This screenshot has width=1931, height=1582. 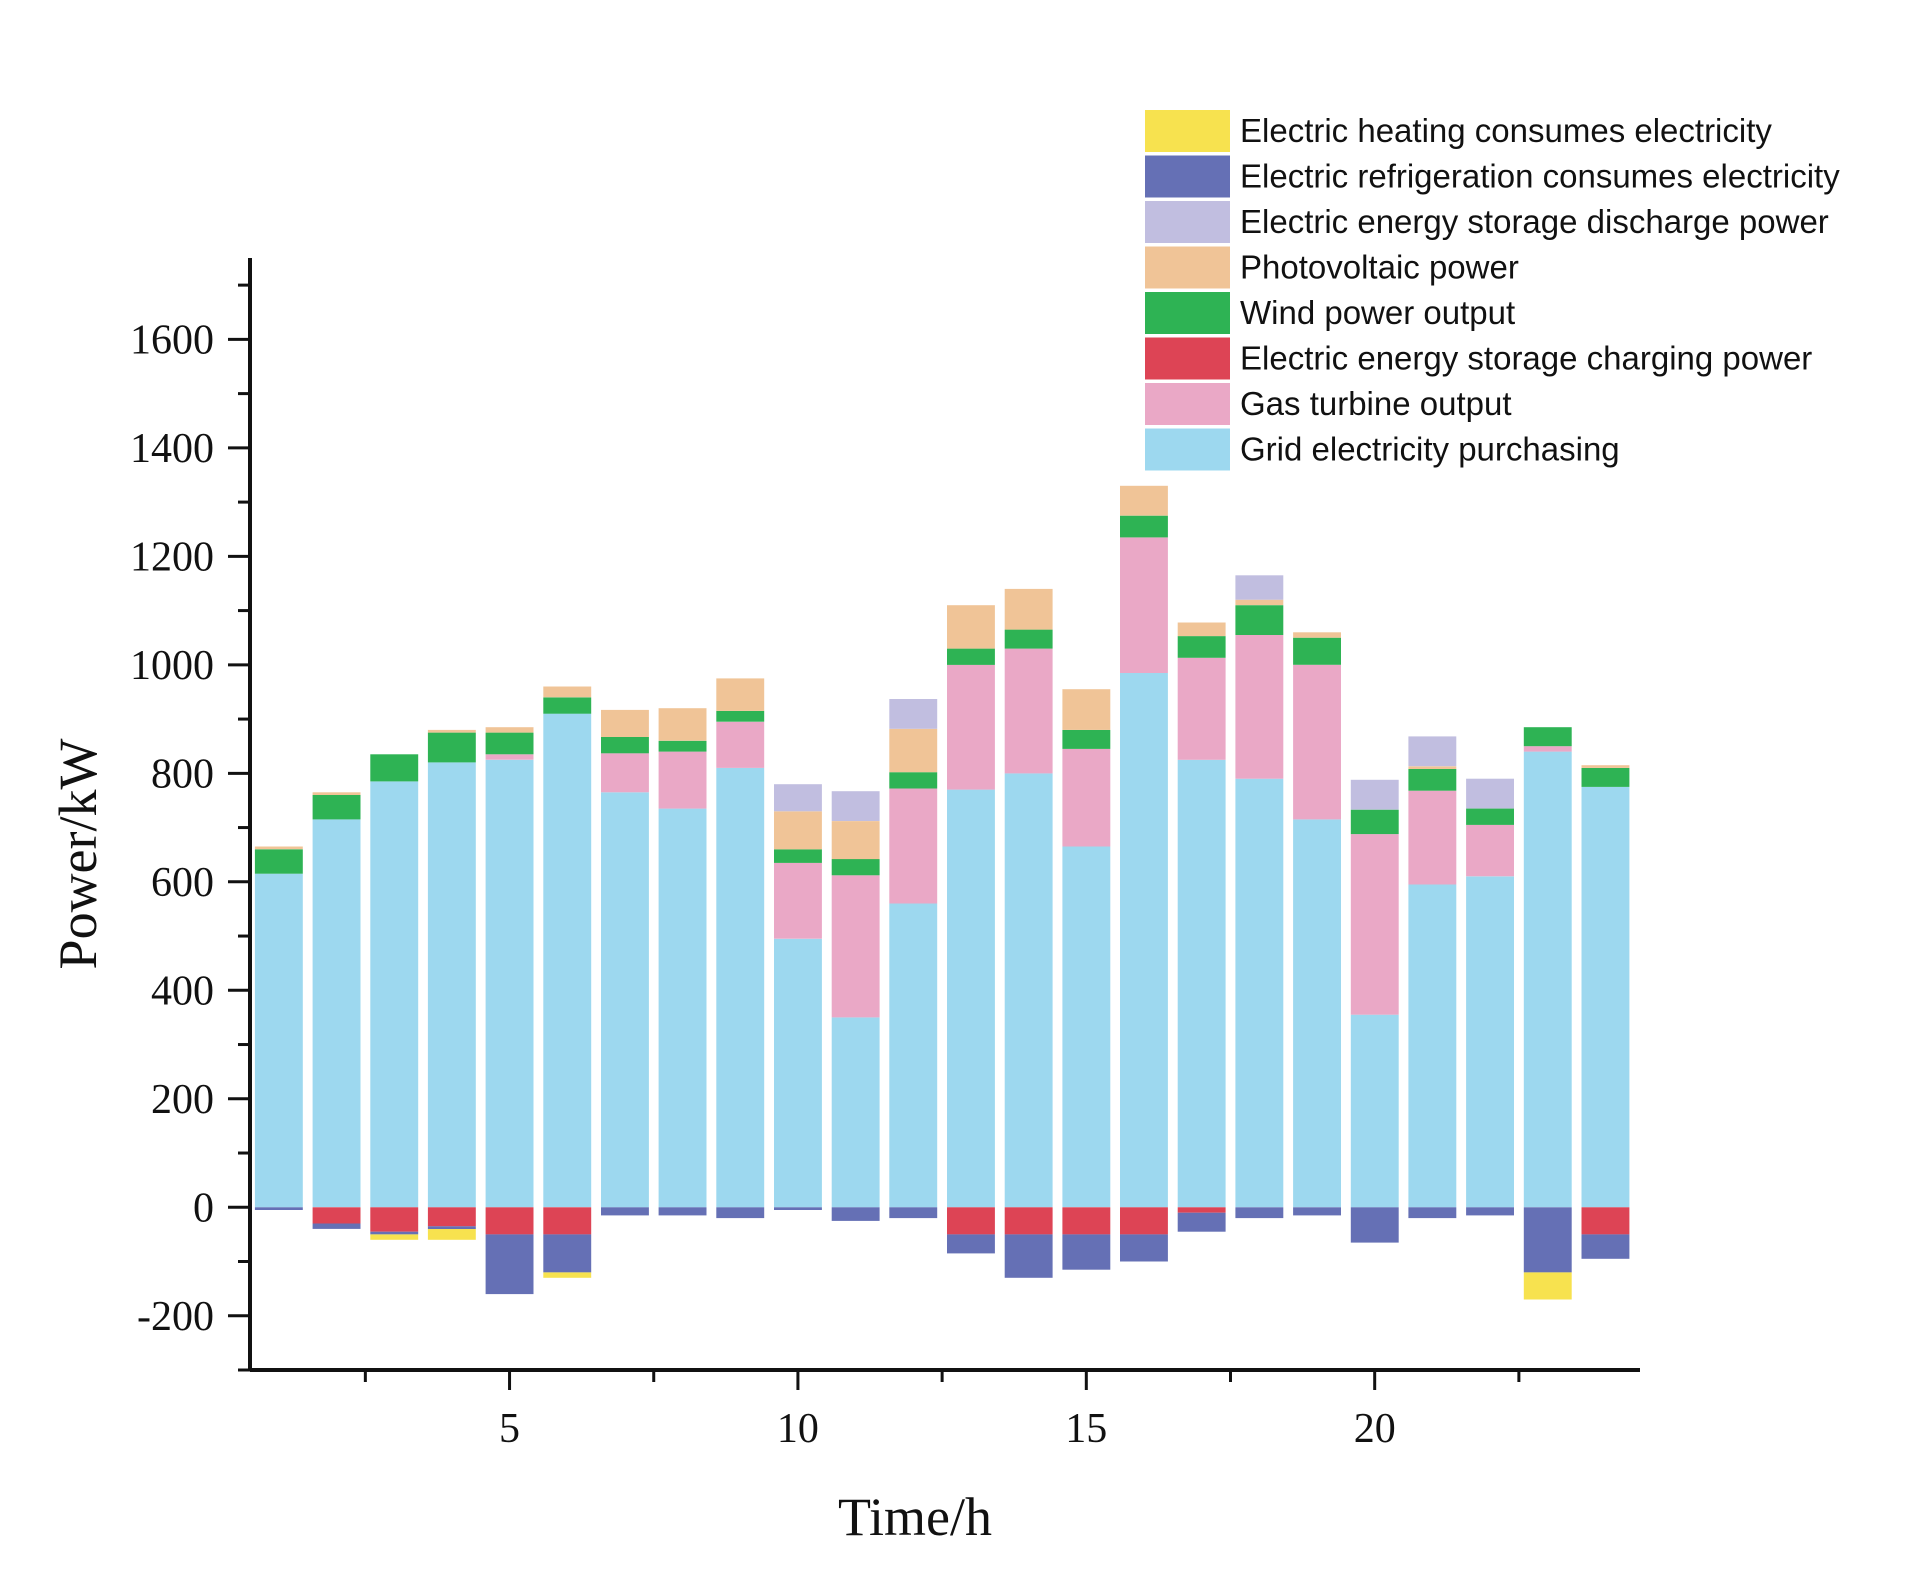 What do you see at coordinates (1201, 1210) in the screenshot?
I see `bar-esc-h17` at bounding box center [1201, 1210].